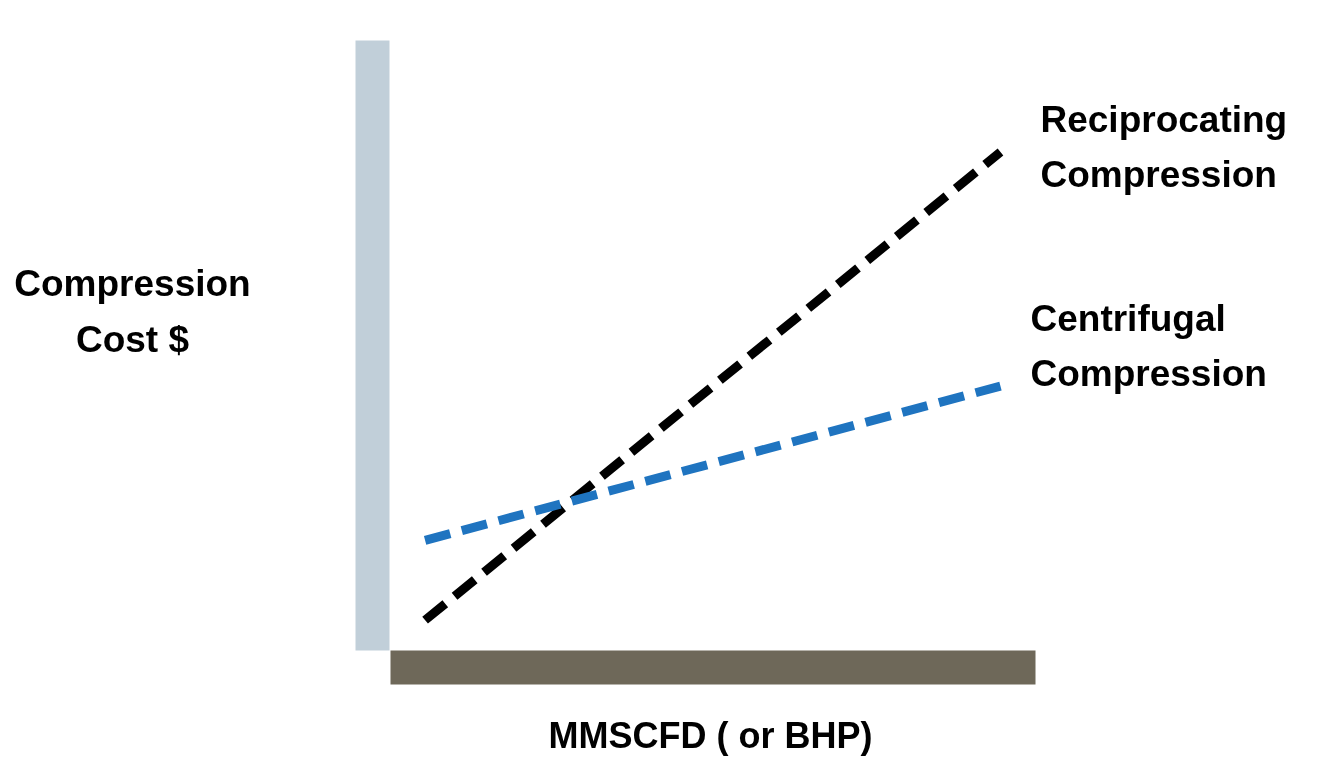  Describe the element at coordinates (1148, 346) in the screenshot. I see `series-label: Centrifugal Compression` at that location.